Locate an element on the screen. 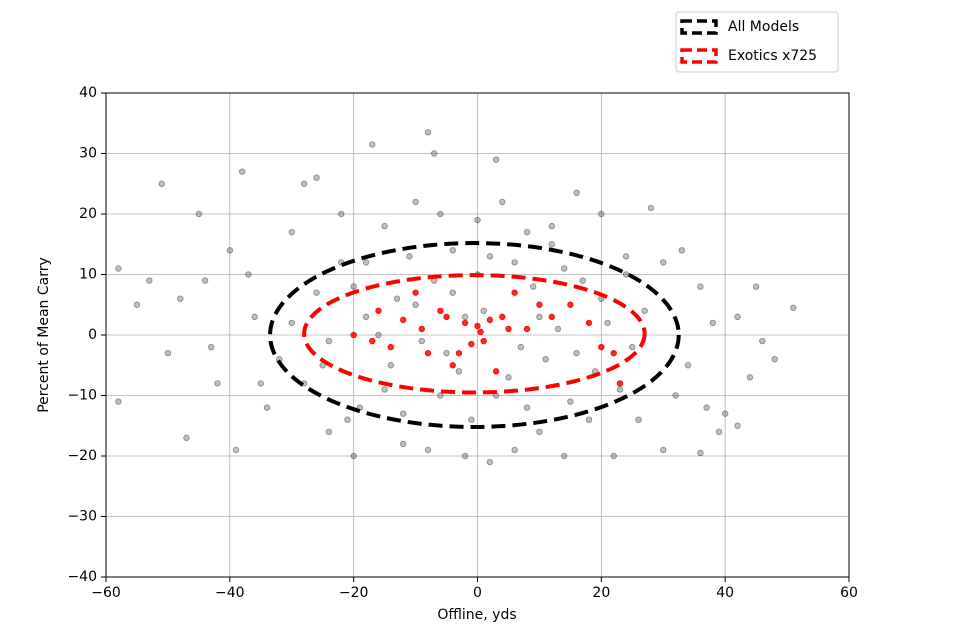  legend-swatch is located at coordinates (699, 56).